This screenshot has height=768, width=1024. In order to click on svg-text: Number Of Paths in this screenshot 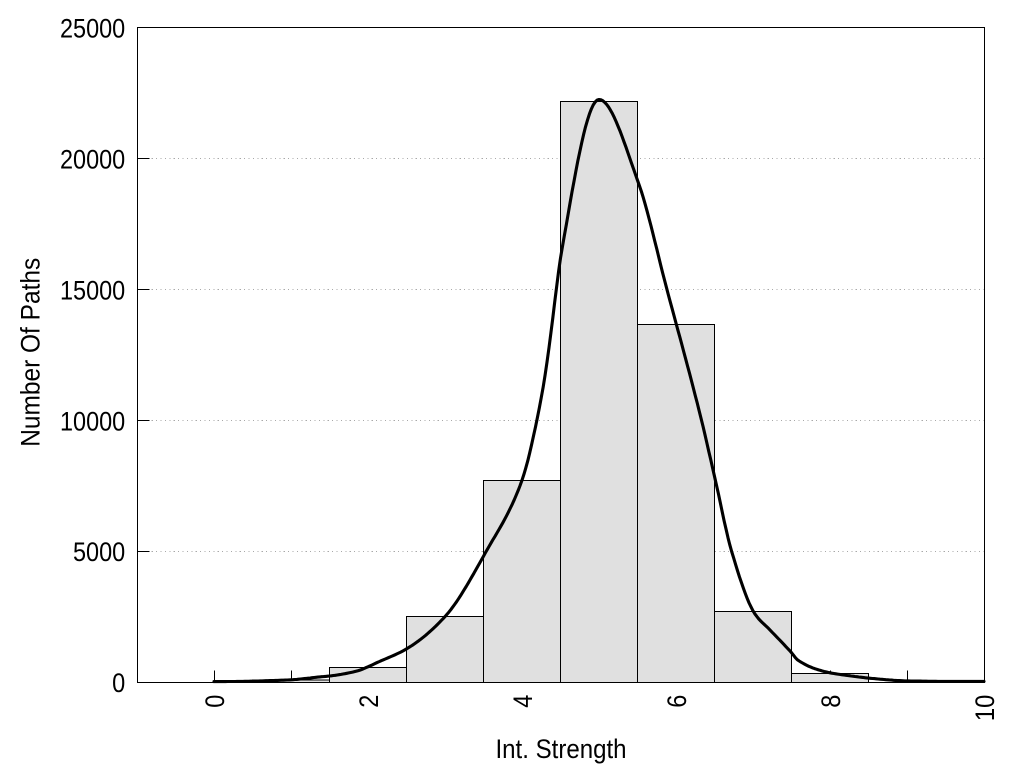, I will do `click(30, 352)`.